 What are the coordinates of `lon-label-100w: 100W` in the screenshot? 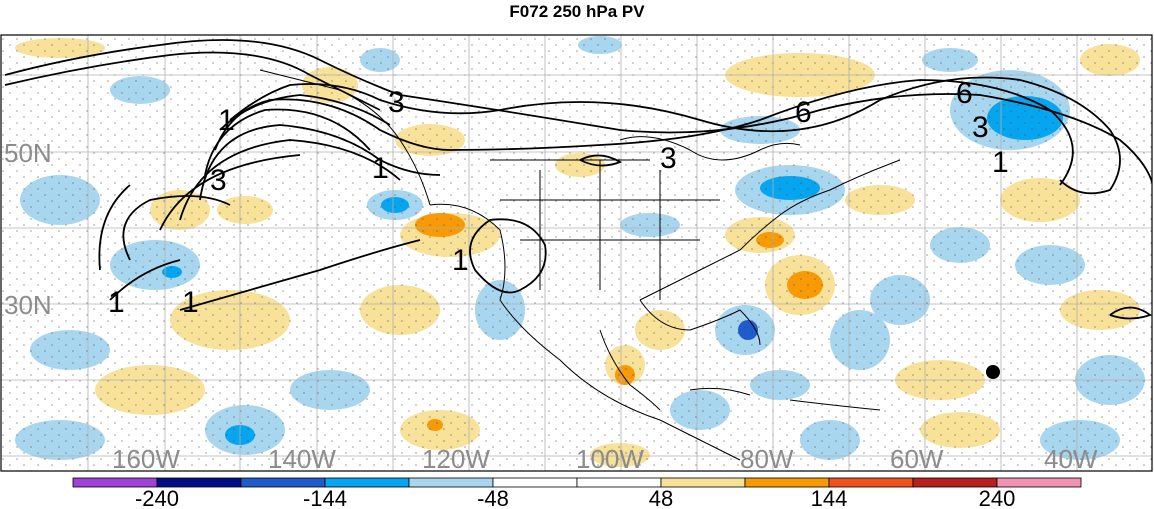 It's located at (610, 459).